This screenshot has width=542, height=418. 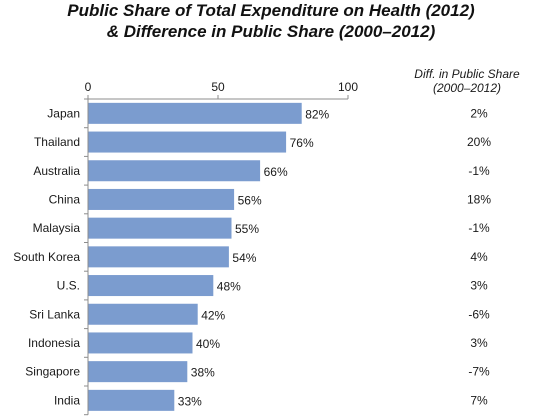 I want to click on bar-value-label: 33%, so click(x=190, y=401).